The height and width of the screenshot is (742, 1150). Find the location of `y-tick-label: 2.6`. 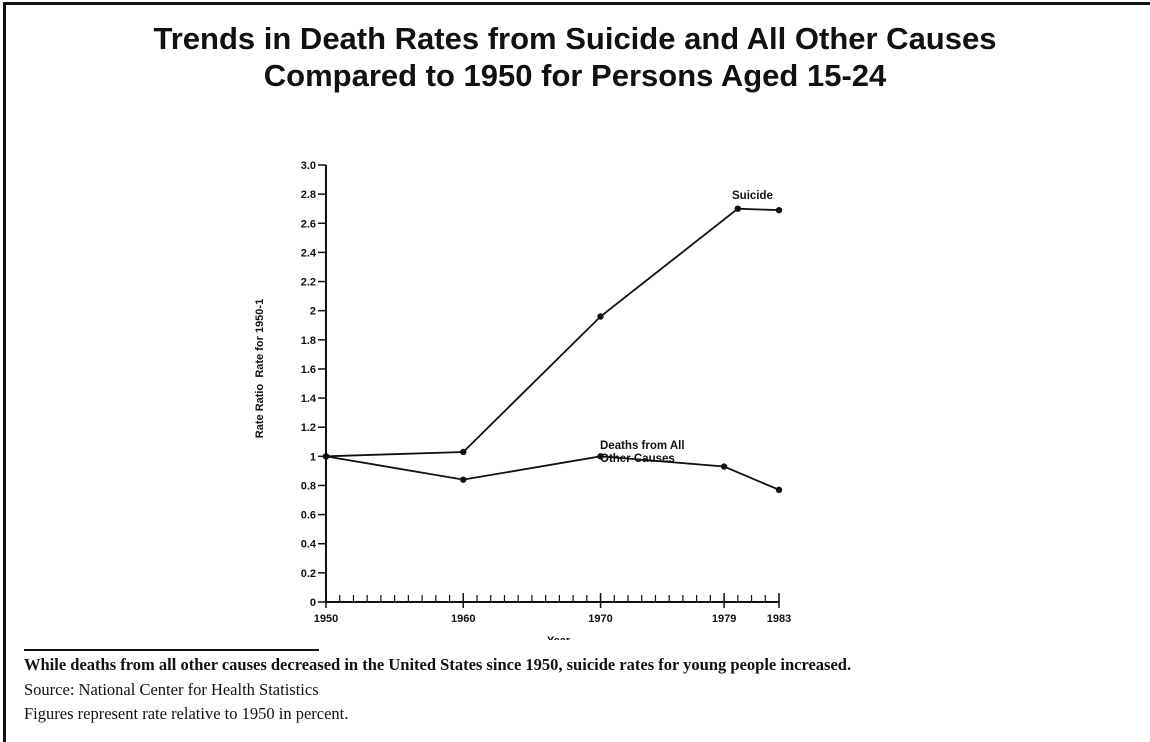

y-tick-label: 2.6 is located at coordinates (308, 224).